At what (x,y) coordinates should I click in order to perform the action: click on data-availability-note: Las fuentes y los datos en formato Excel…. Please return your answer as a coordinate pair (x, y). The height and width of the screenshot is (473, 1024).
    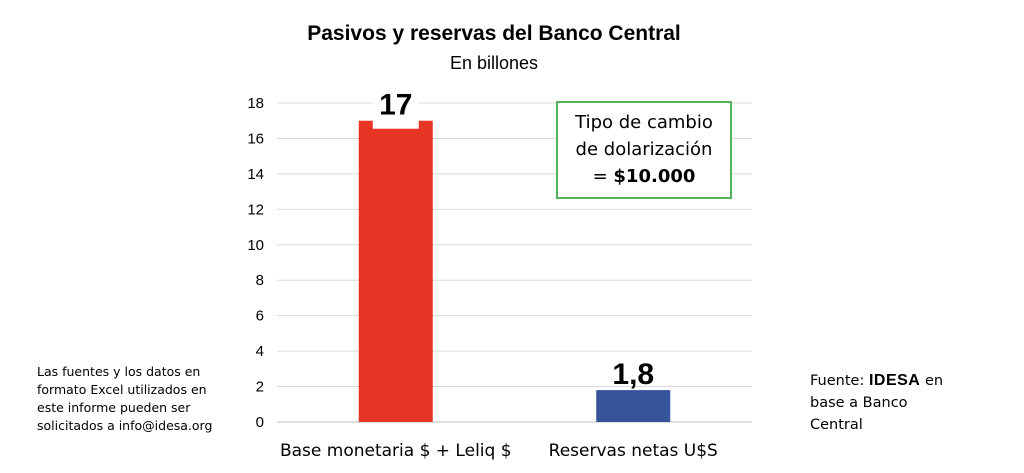
    Looking at the image, I should click on (124, 399).